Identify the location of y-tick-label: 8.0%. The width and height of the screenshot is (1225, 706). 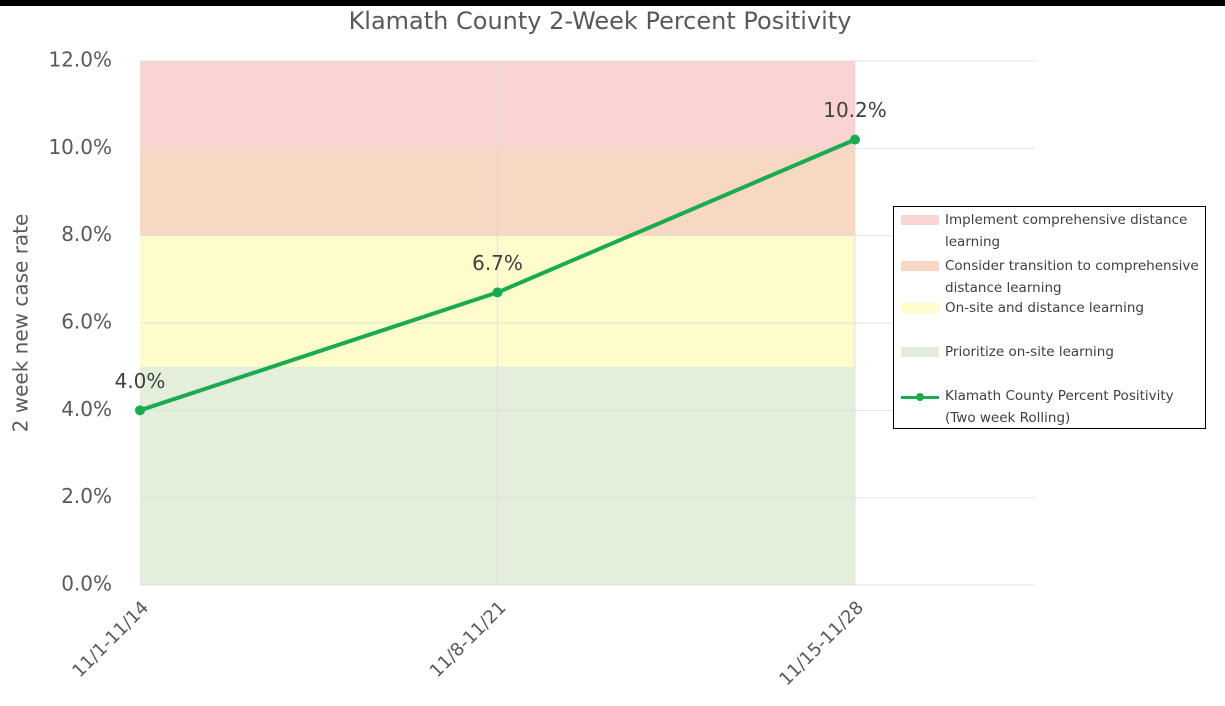
(86, 234).